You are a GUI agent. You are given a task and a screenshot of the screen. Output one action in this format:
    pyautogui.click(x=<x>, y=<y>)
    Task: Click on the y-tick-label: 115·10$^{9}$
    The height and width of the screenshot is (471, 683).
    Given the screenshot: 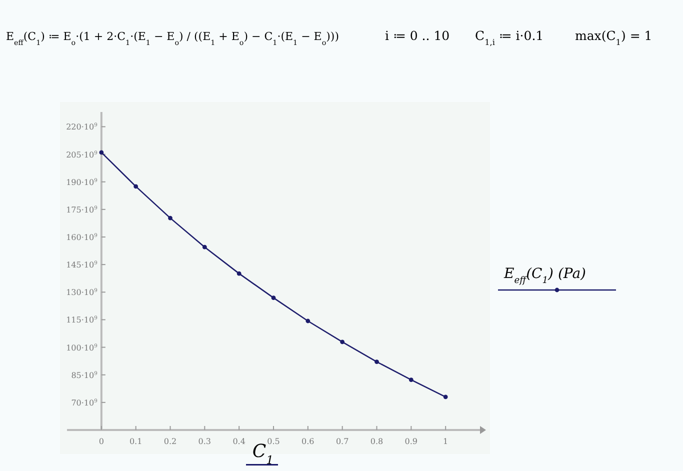 What is the action you would take?
    pyautogui.click(x=82, y=320)
    